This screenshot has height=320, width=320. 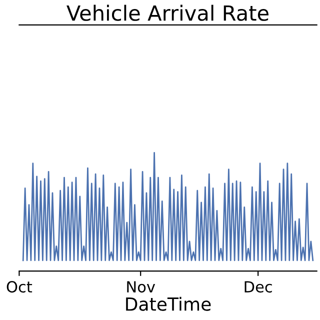 What do you see at coordinates (19, 287) in the screenshot?
I see `x-tick-label: Oct` at bounding box center [19, 287].